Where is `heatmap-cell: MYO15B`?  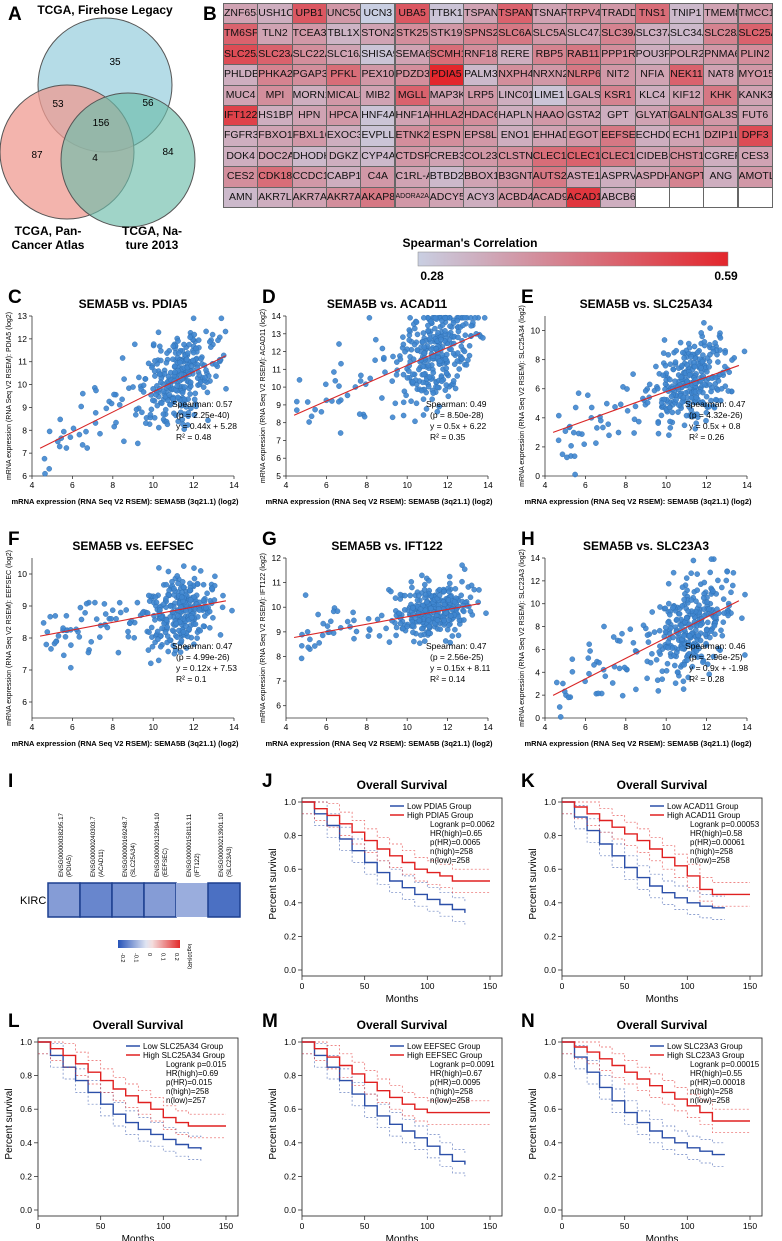 heatmap-cell: MYO15B is located at coordinates (755, 75).